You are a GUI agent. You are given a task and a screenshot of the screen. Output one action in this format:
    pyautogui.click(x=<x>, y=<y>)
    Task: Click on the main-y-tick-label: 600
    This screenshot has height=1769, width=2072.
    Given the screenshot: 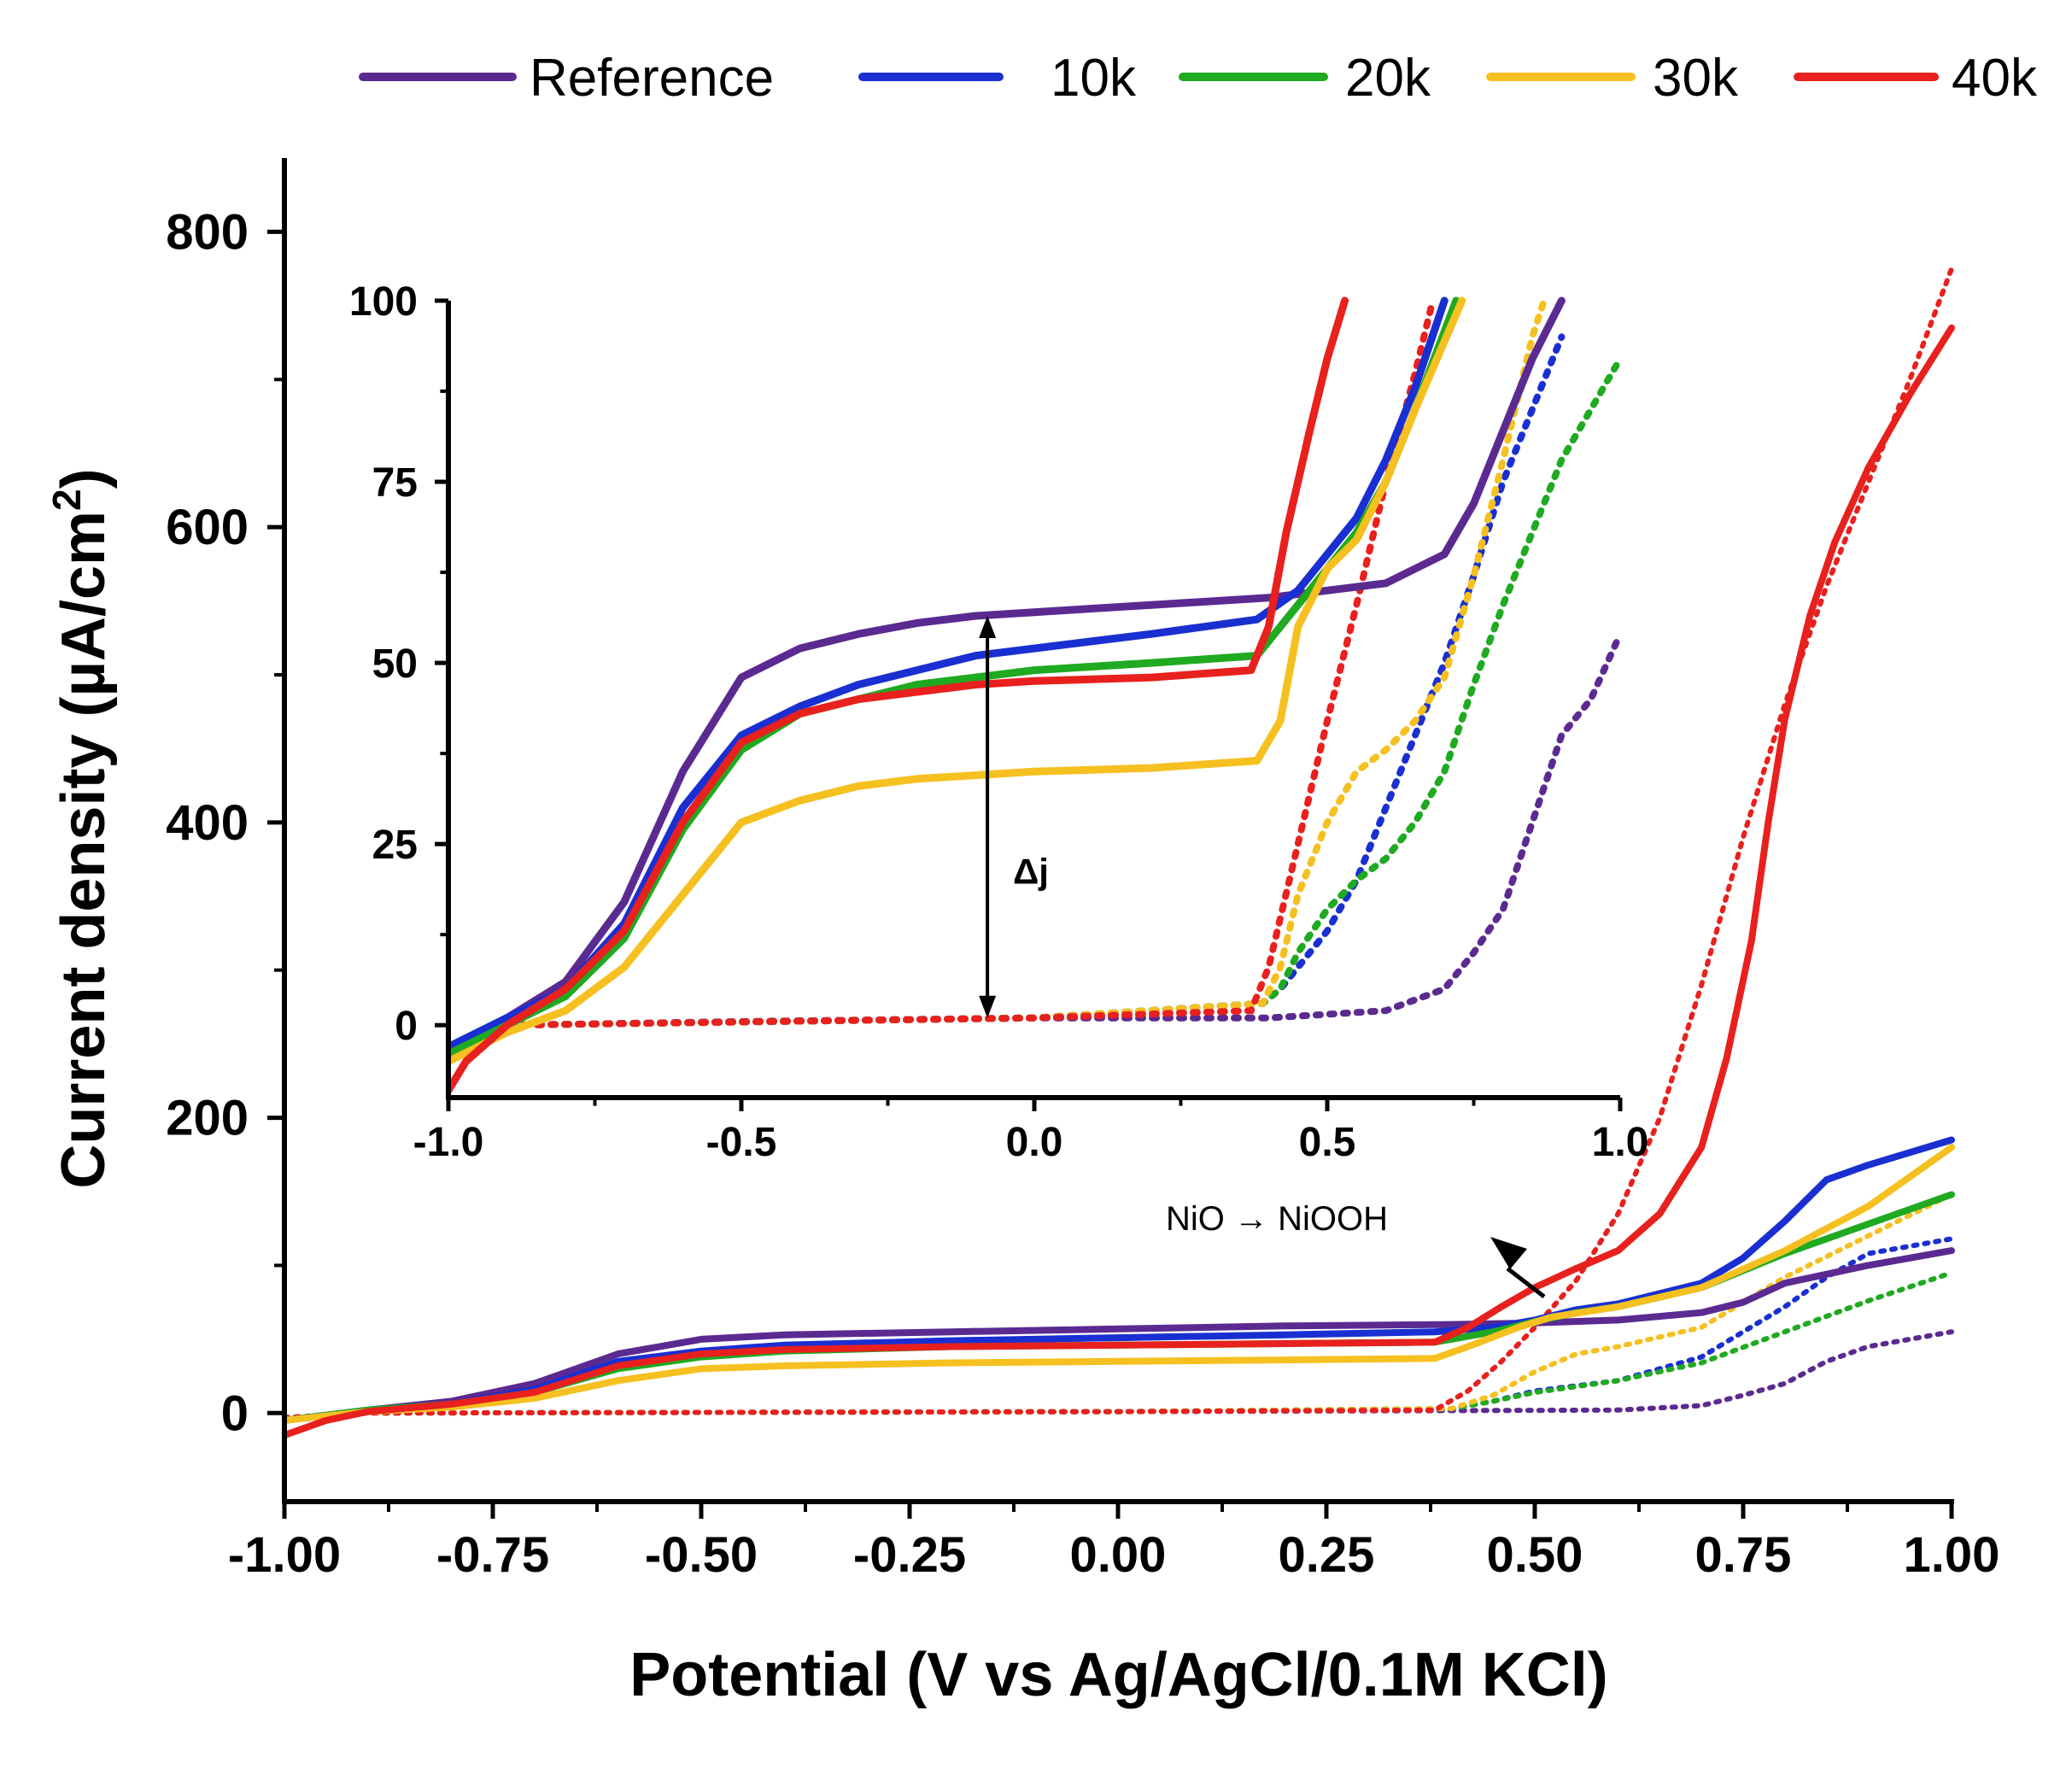 What is the action you would take?
    pyautogui.click(x=207, y=528)
    